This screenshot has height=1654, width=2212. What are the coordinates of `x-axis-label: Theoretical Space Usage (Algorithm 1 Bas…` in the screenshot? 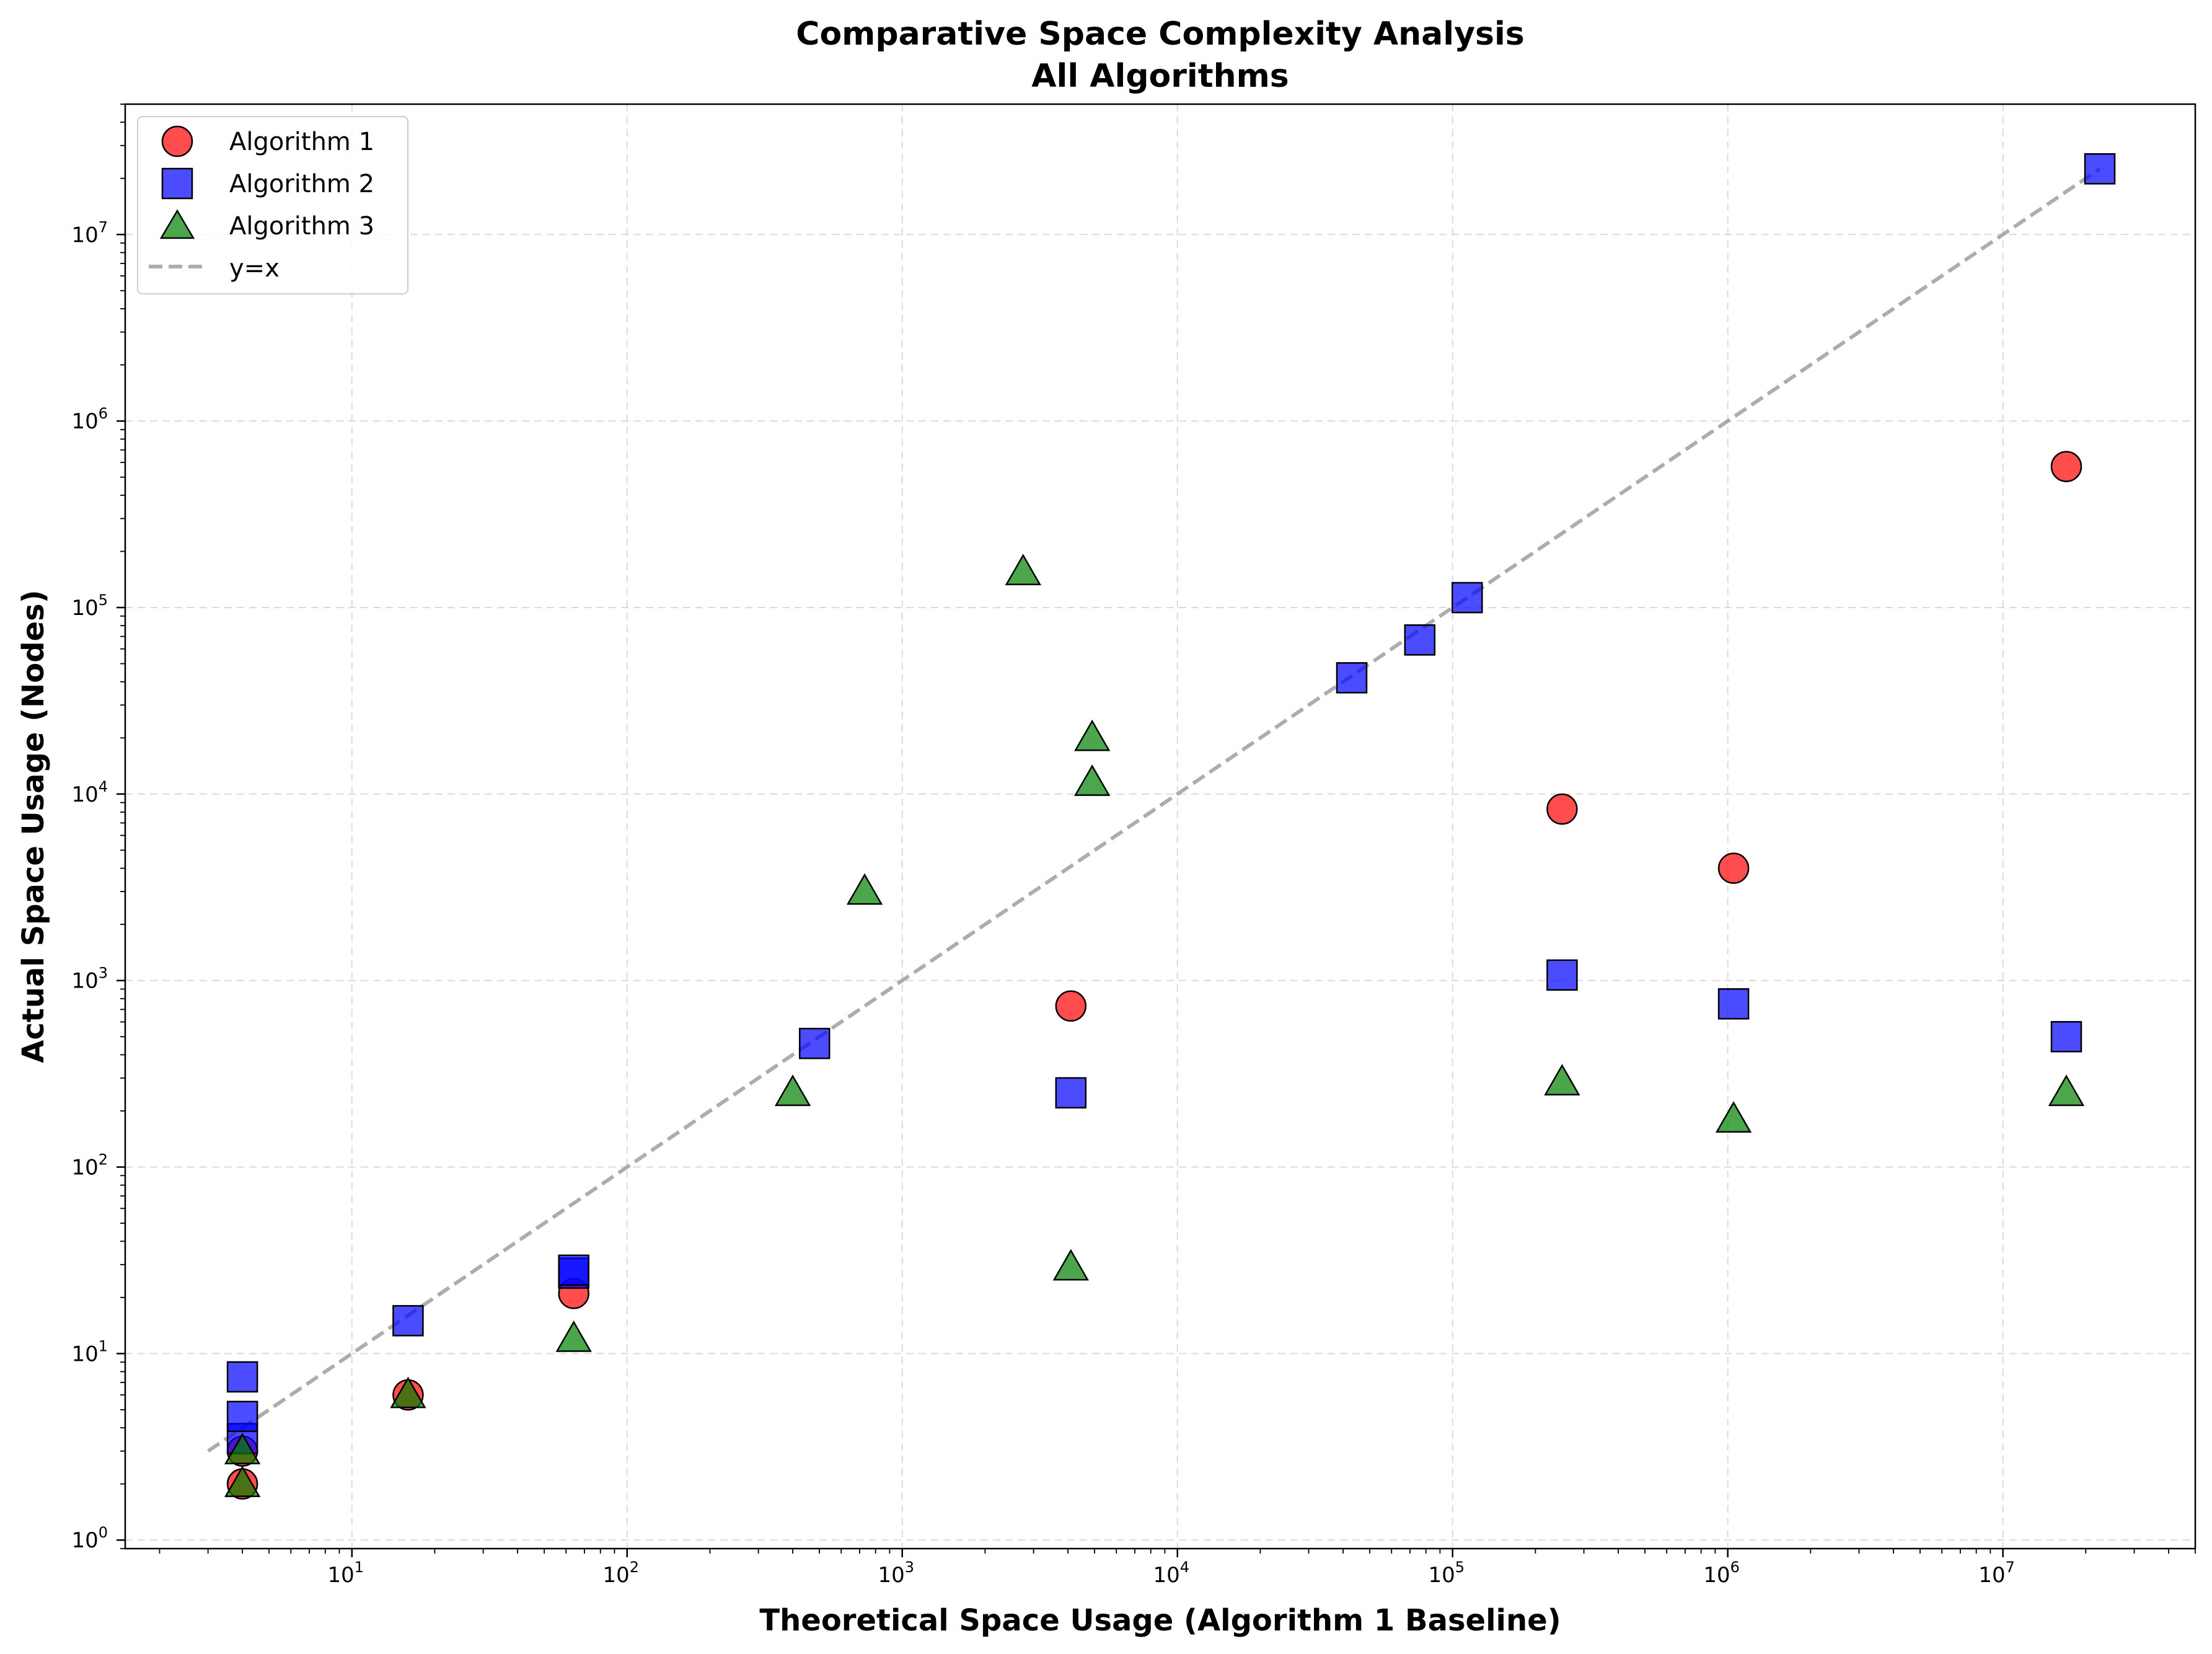 It's located at (1160, 1620).